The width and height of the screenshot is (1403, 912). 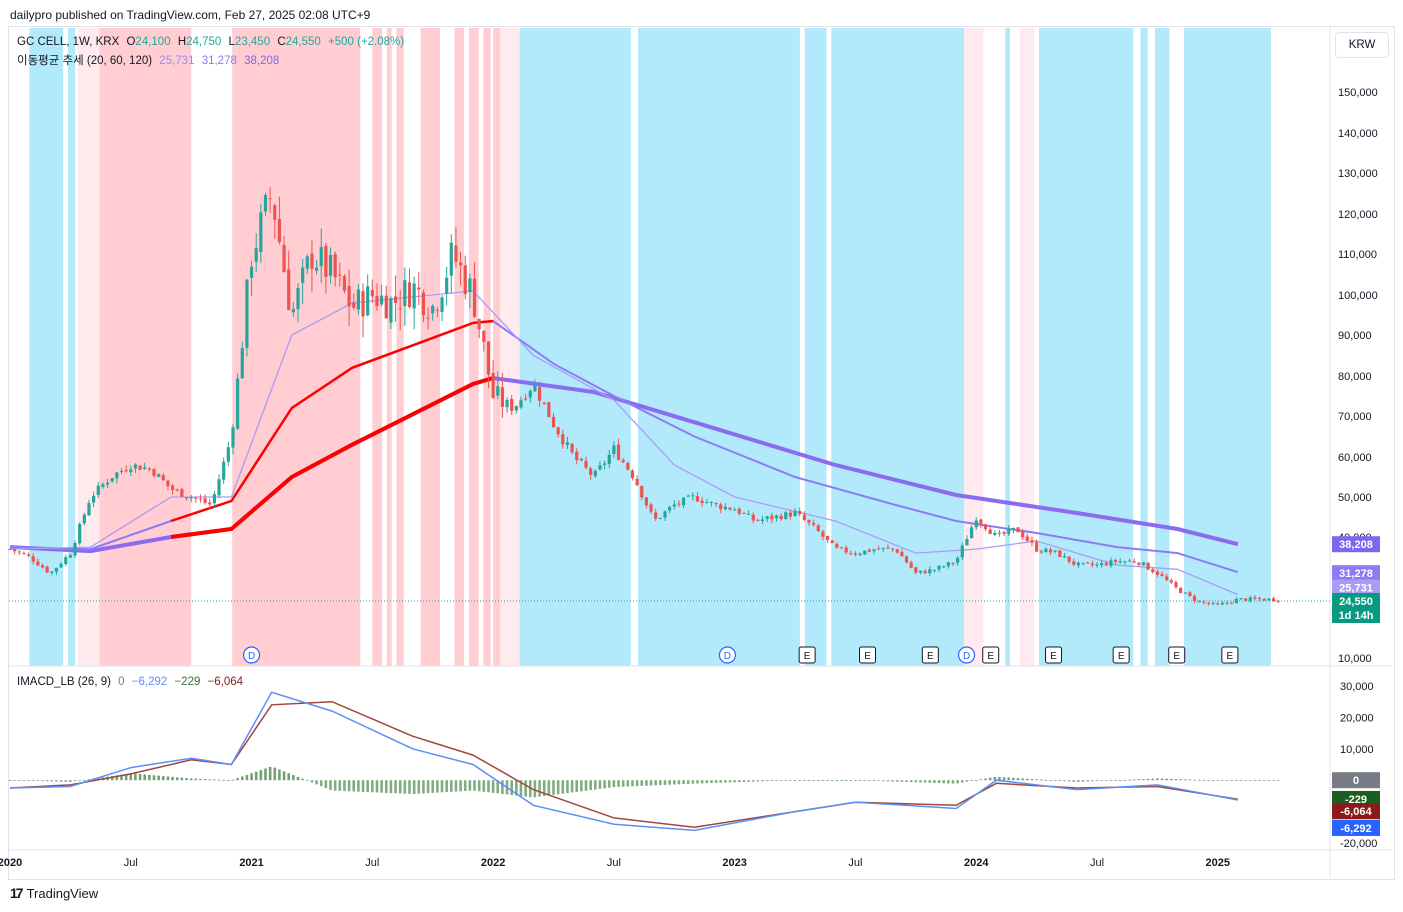 What do you see at coordinates (459, 347) in the screenshot?
I see `trend-band` at bounding box center [459, 347].